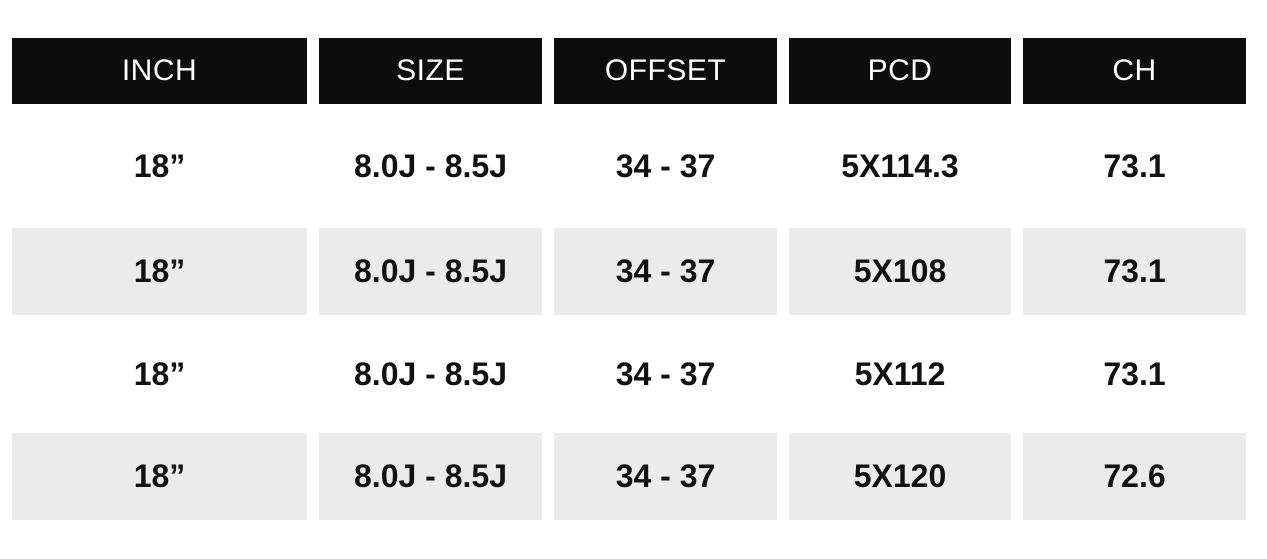 The width and height of the screenshot is (1267, 559). What do you see at coordinates (1134, 476) in the screenshot?
I see `cell-ch: 72.6` at bounding box center [1134, 476].